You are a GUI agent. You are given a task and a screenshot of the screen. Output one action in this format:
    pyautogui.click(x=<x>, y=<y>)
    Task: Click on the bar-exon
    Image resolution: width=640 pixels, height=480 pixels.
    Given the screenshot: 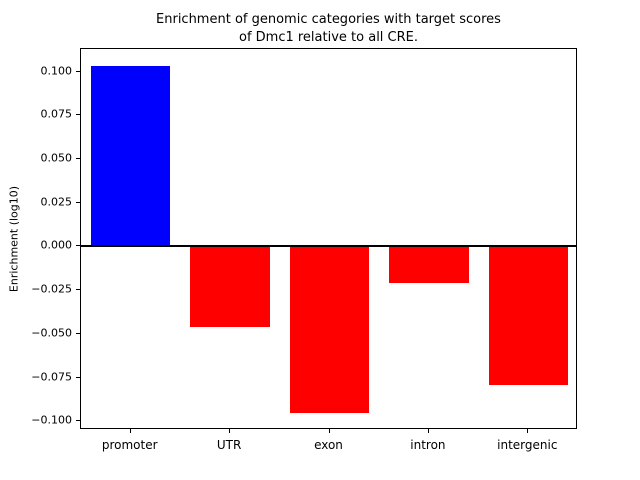 What is the action you would take?
    pyautogui.click(x=329, y=329)
    